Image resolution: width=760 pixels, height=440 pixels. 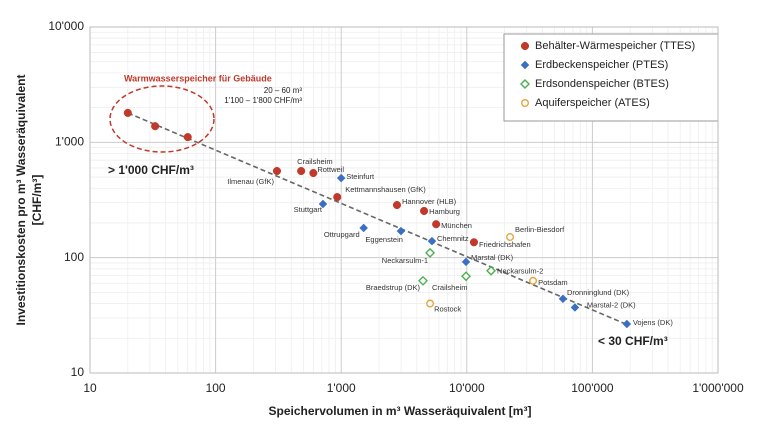 I want to click on point-label: Ilmenau (GfK), so click(x=250, y=181).